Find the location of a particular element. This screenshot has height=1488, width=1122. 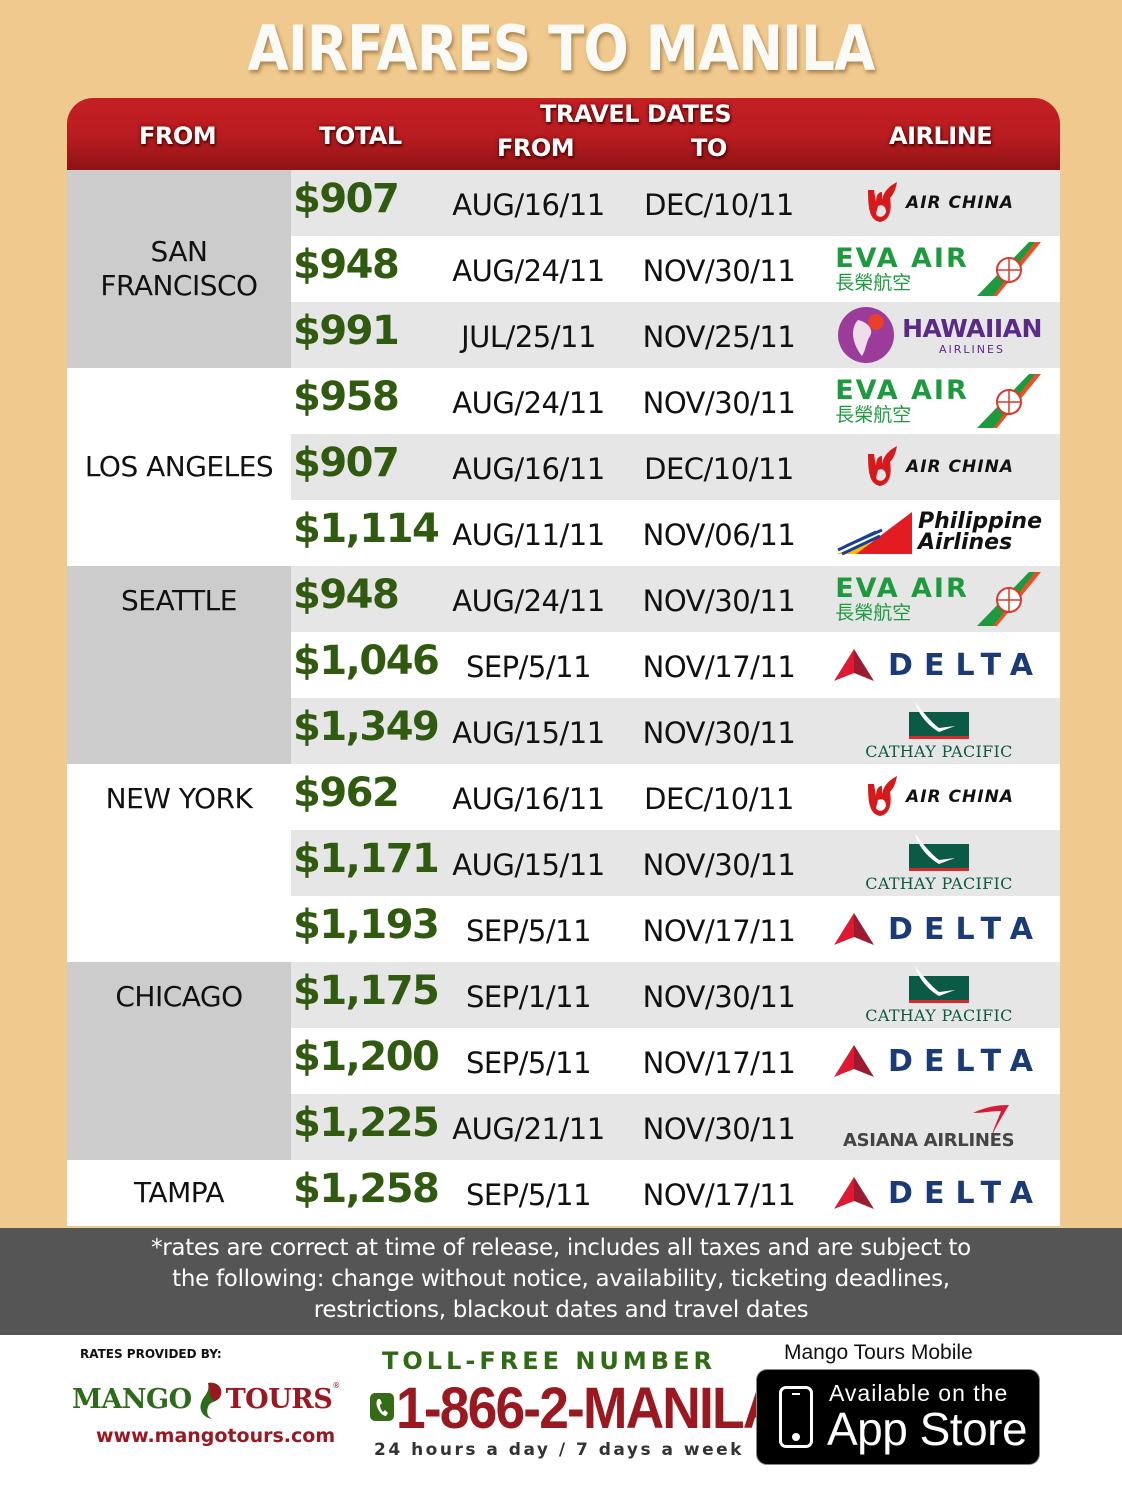

header-dates-to: TO is located at coordinates (709, 148).